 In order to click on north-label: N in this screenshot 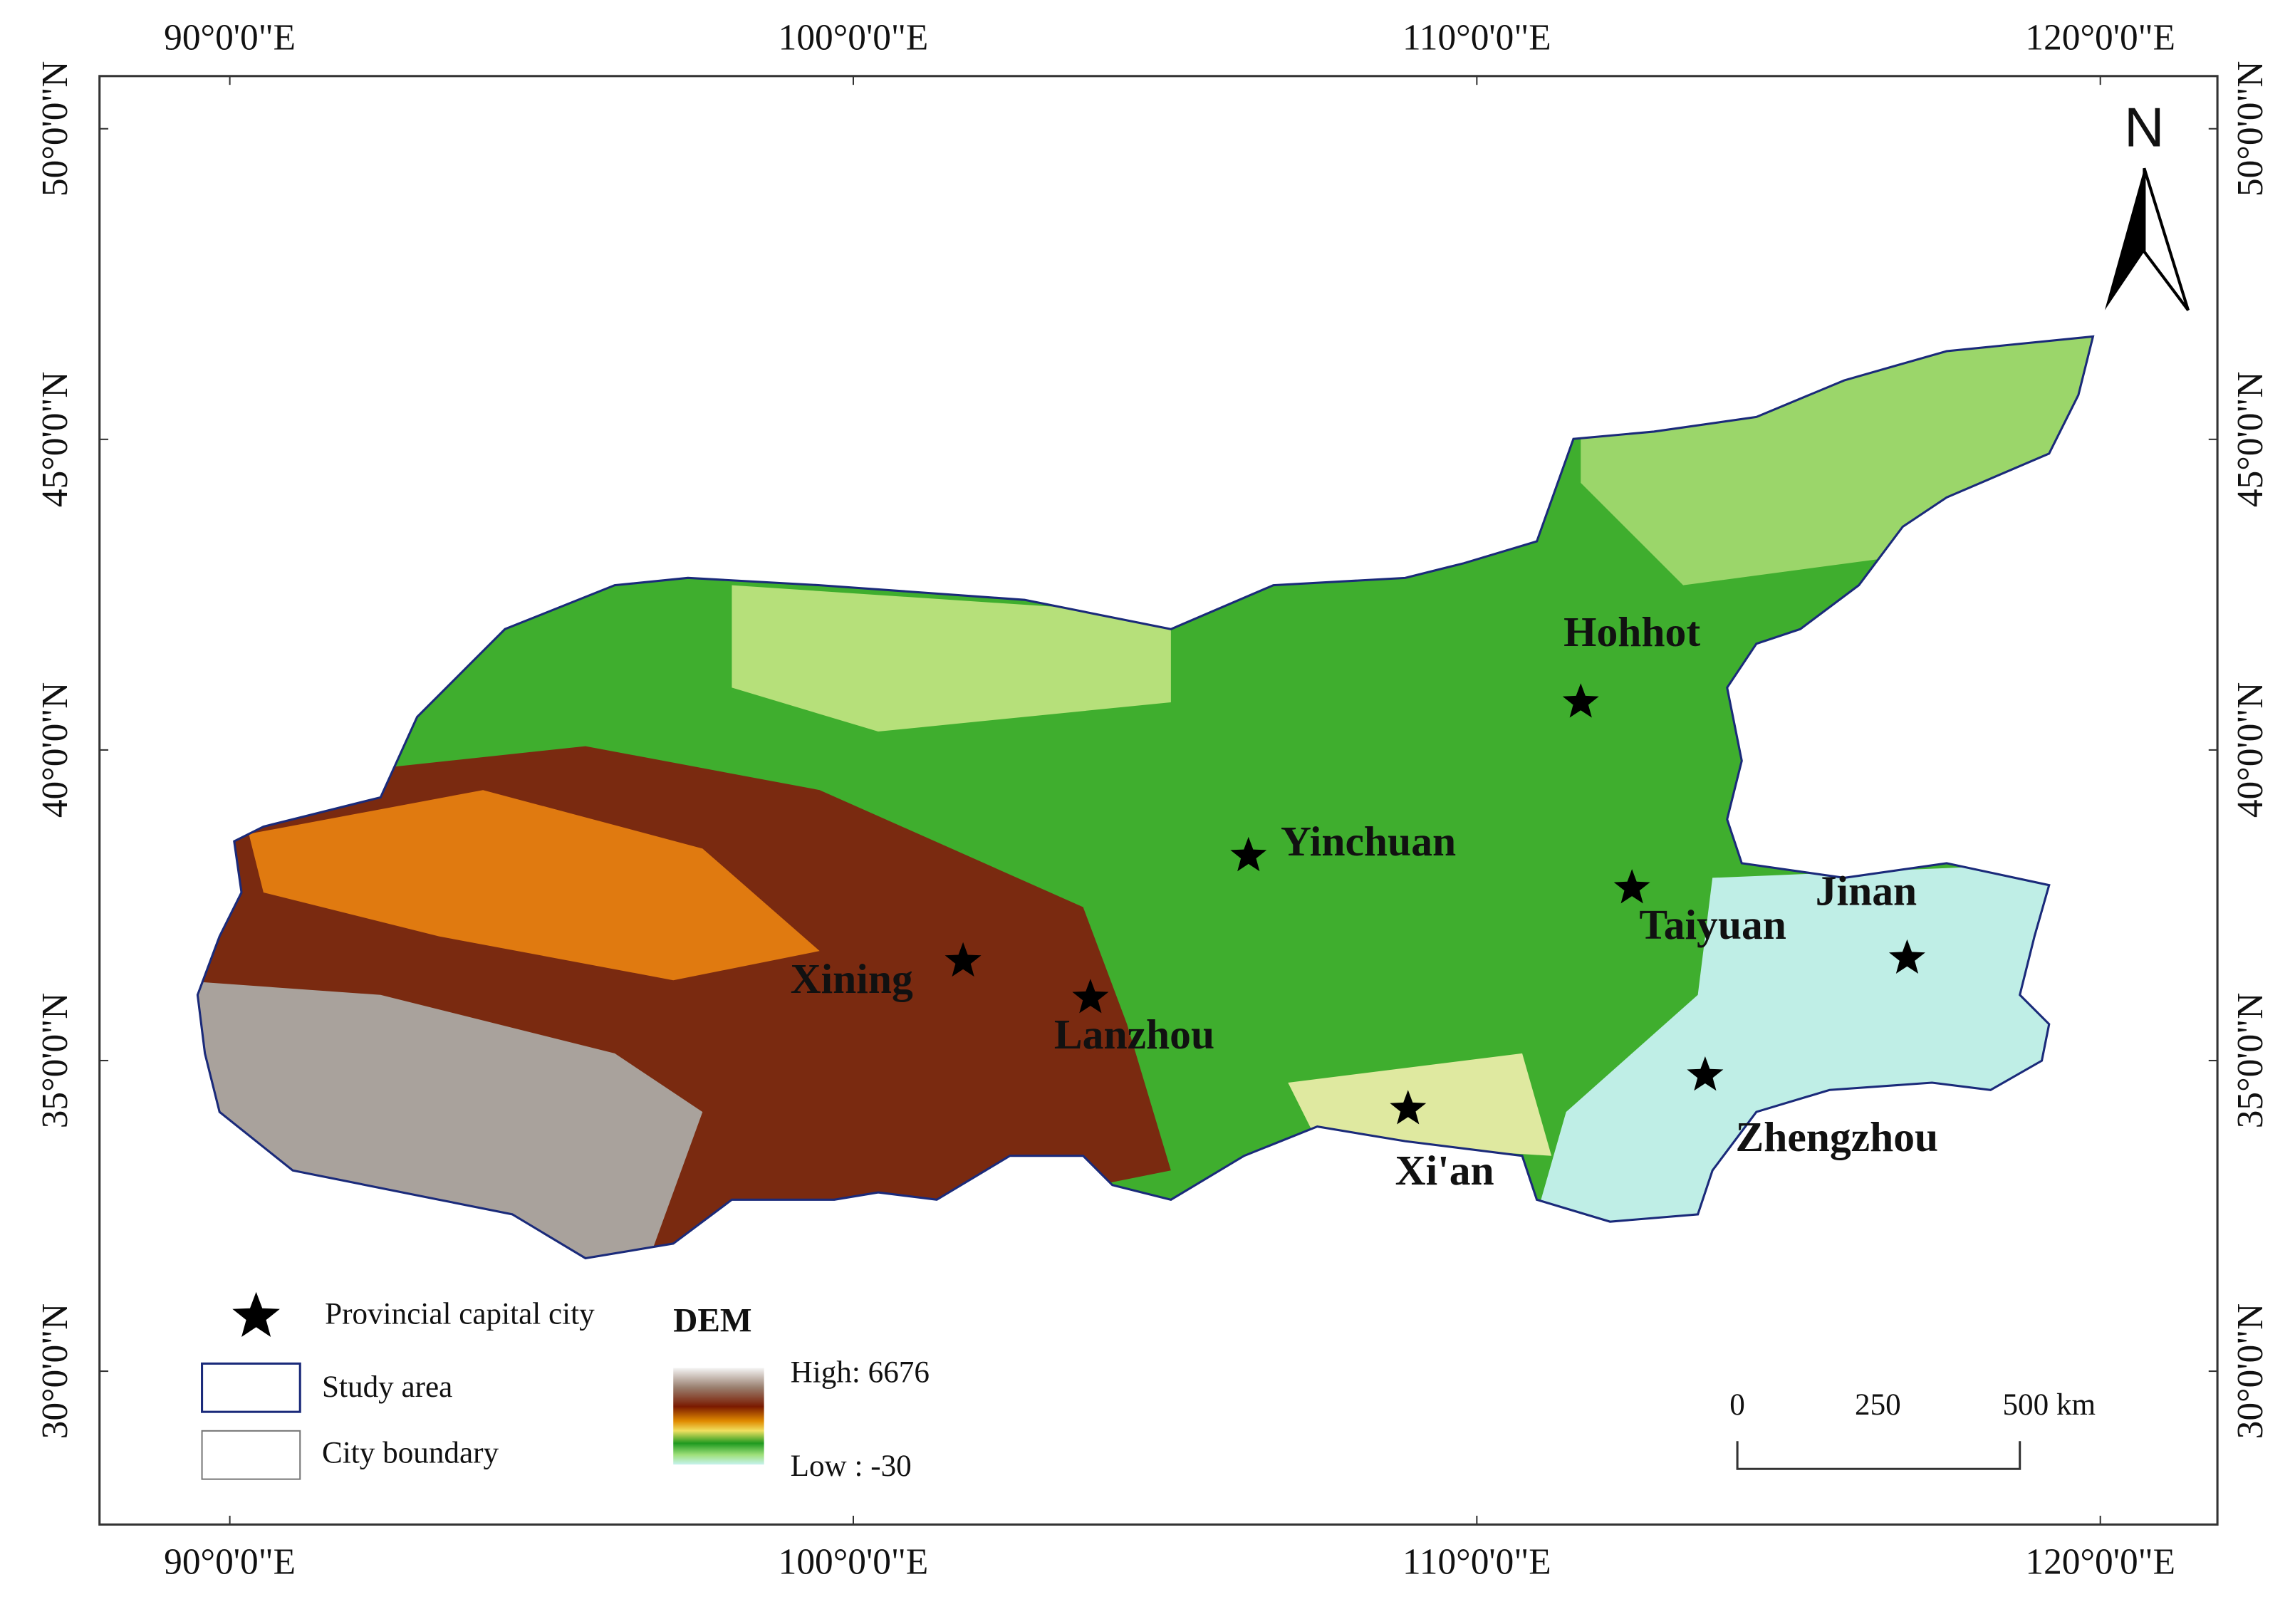, I will do `click(2144, 126)`.